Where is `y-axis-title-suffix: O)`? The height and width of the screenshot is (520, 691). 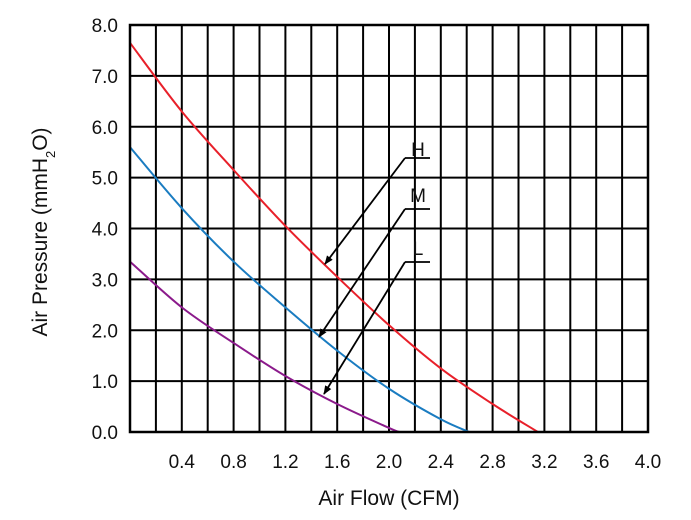
y-axis-title-suffix: O) is located at coordinates (40, 138).